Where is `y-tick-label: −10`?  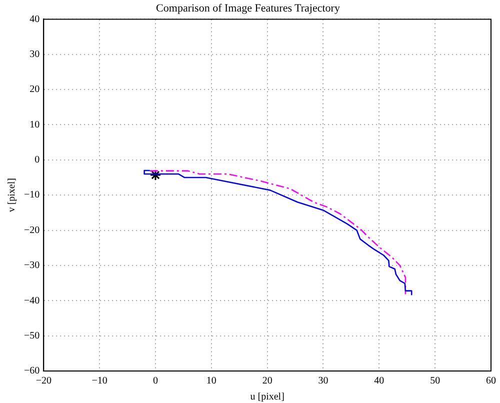 y-tick-label: −10 is located at coordinates (32, 195).